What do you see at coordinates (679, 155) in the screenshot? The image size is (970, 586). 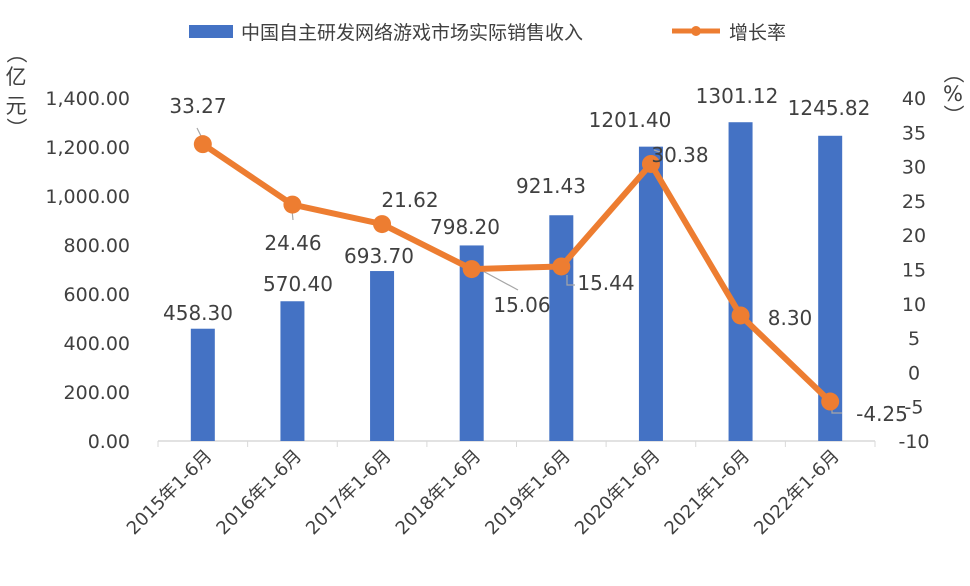 I see `growth-data-label: 30.38` at bounding box center [679, 155].